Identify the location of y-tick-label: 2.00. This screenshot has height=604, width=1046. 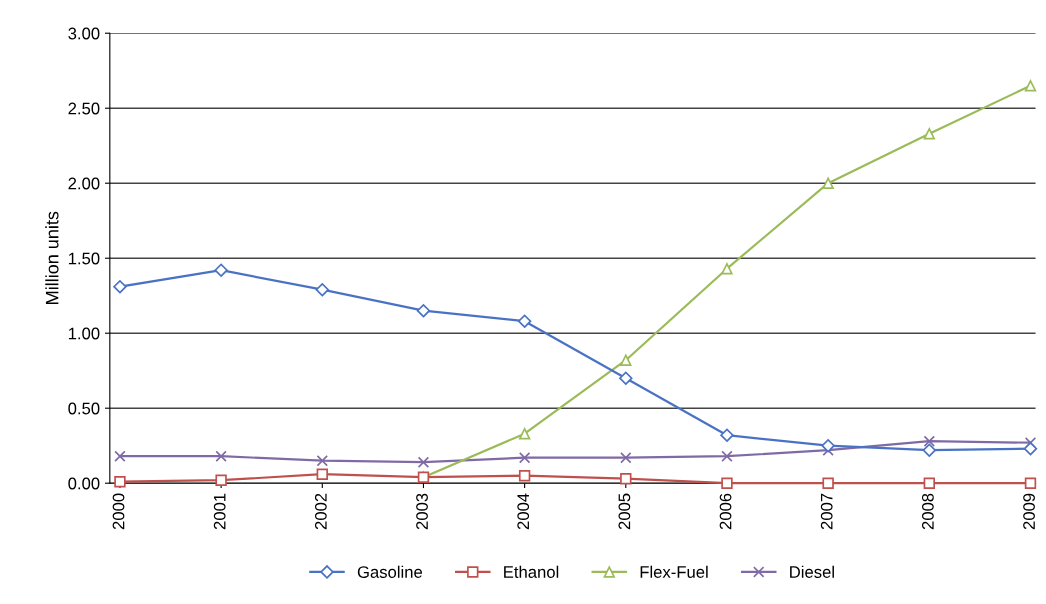
(84, 183).